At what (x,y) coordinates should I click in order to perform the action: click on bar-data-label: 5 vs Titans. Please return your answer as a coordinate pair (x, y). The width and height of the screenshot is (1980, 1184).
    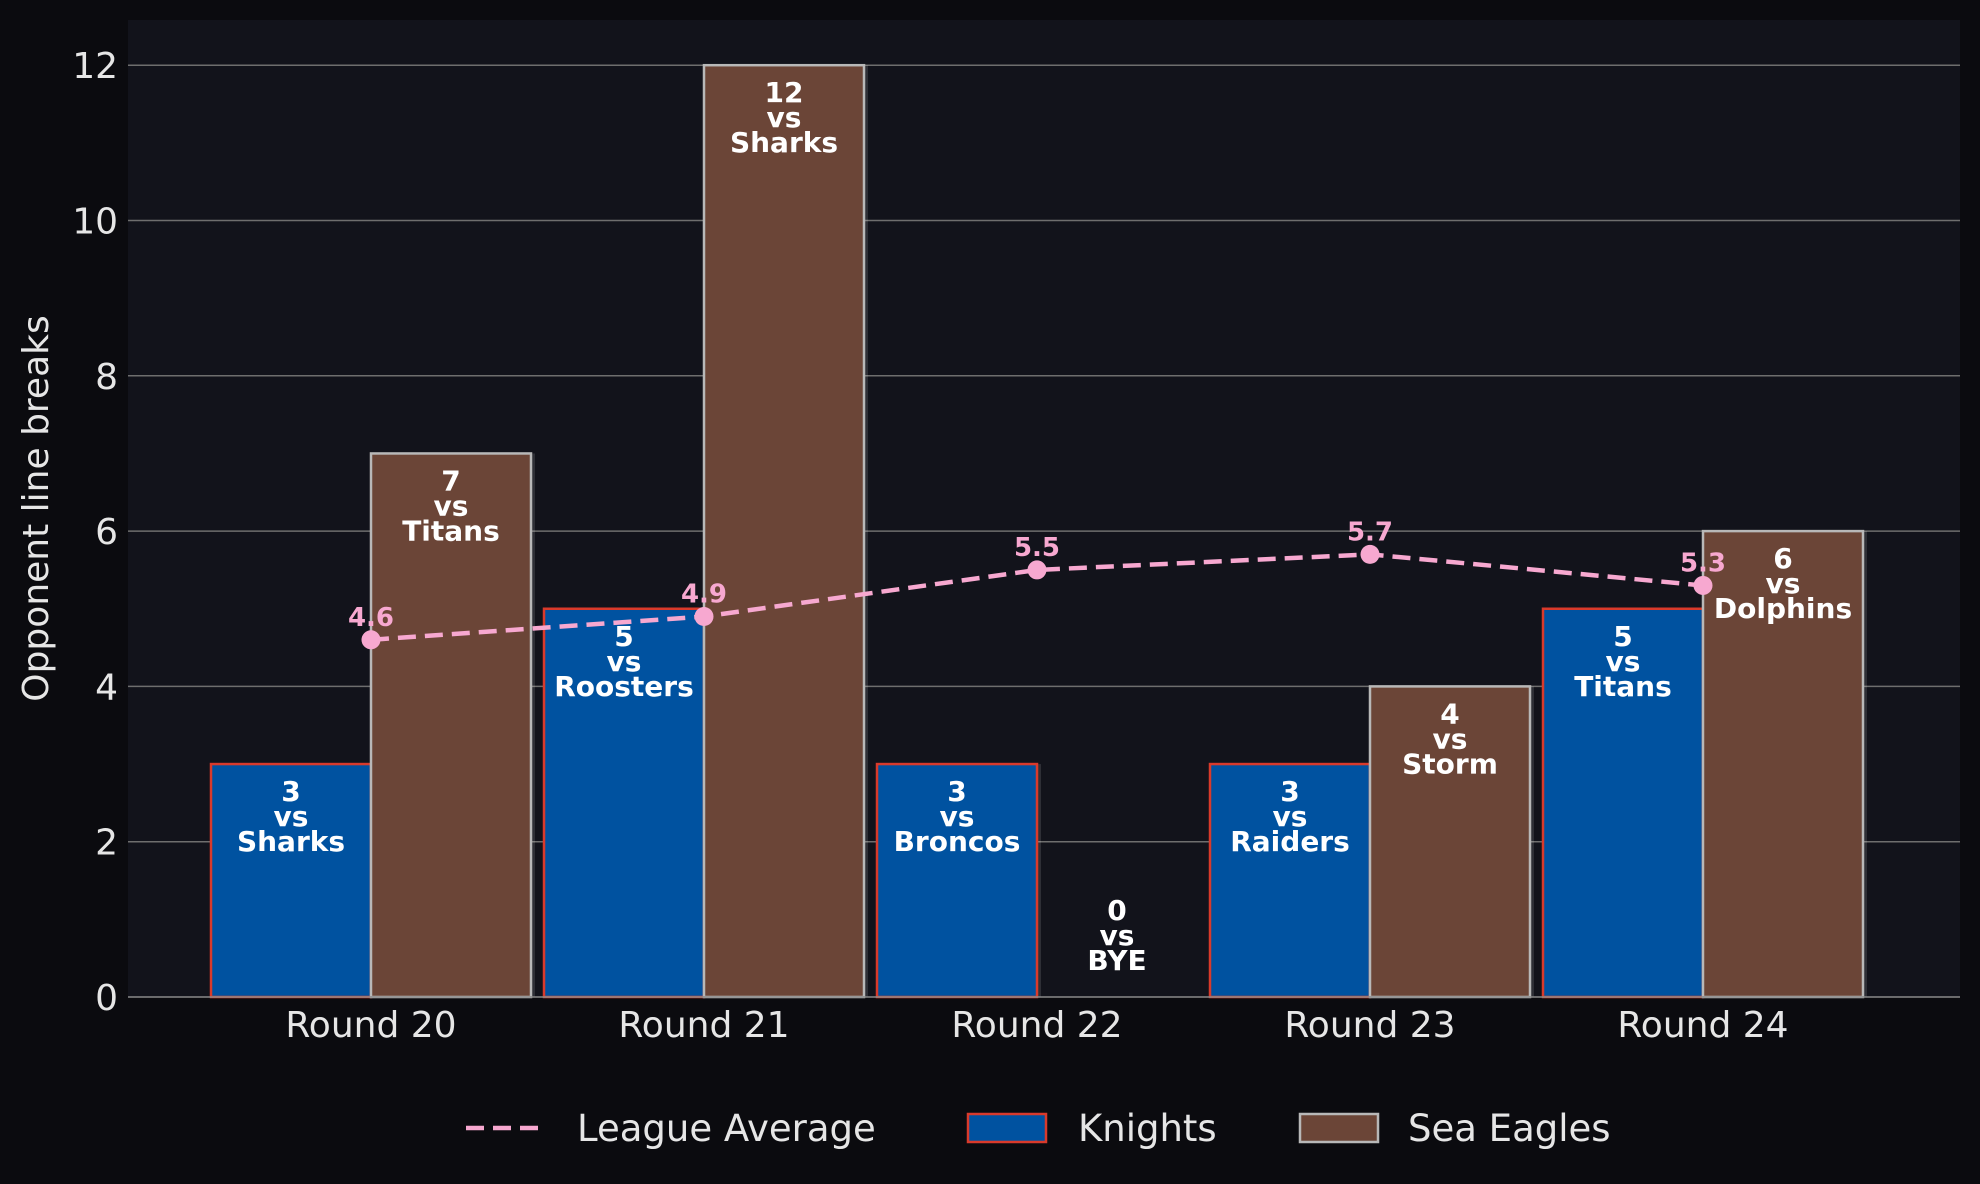
    Looking at the image, I should click on (1623, 661).